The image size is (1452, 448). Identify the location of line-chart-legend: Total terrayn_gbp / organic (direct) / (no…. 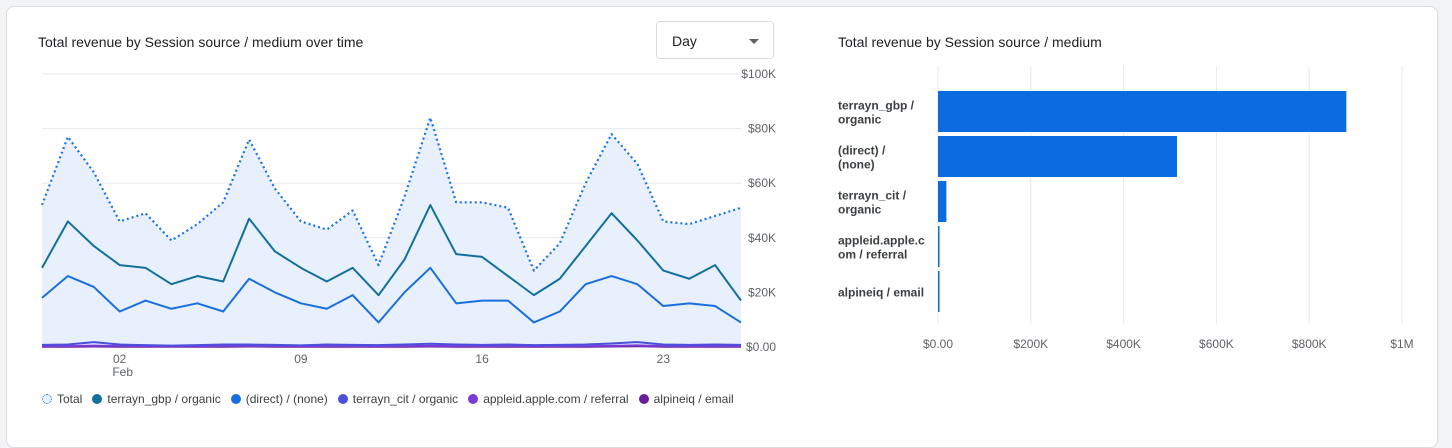
(393, 399).